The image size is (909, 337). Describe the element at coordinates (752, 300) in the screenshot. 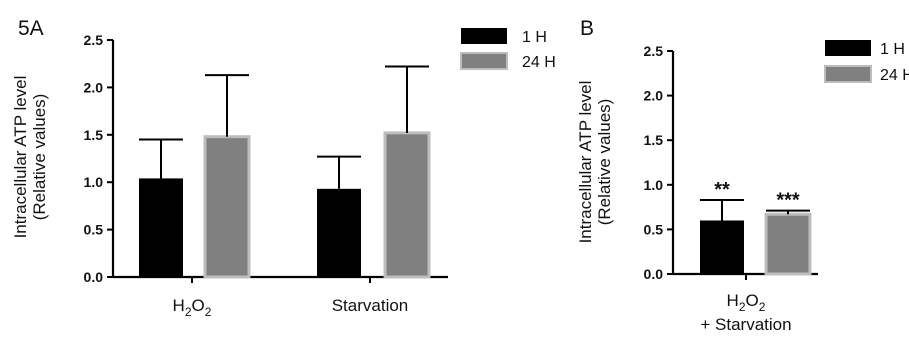

I see `cat-b-mid: O` at that location.